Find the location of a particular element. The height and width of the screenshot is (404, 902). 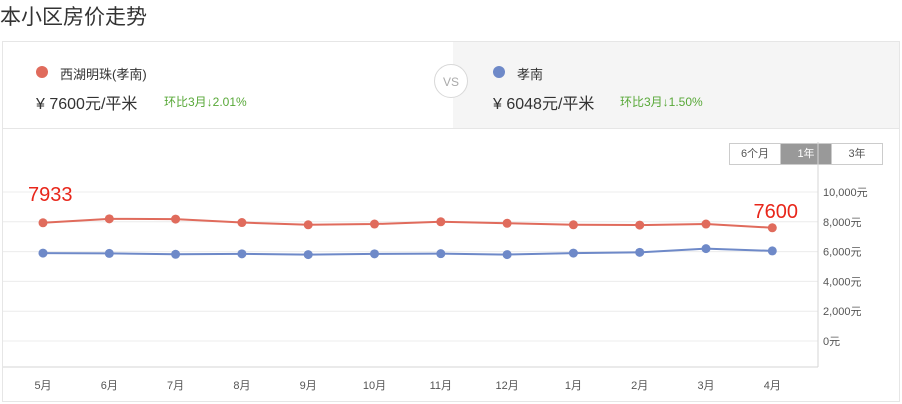

community-legend-dot is located at coordinates (42, 72).